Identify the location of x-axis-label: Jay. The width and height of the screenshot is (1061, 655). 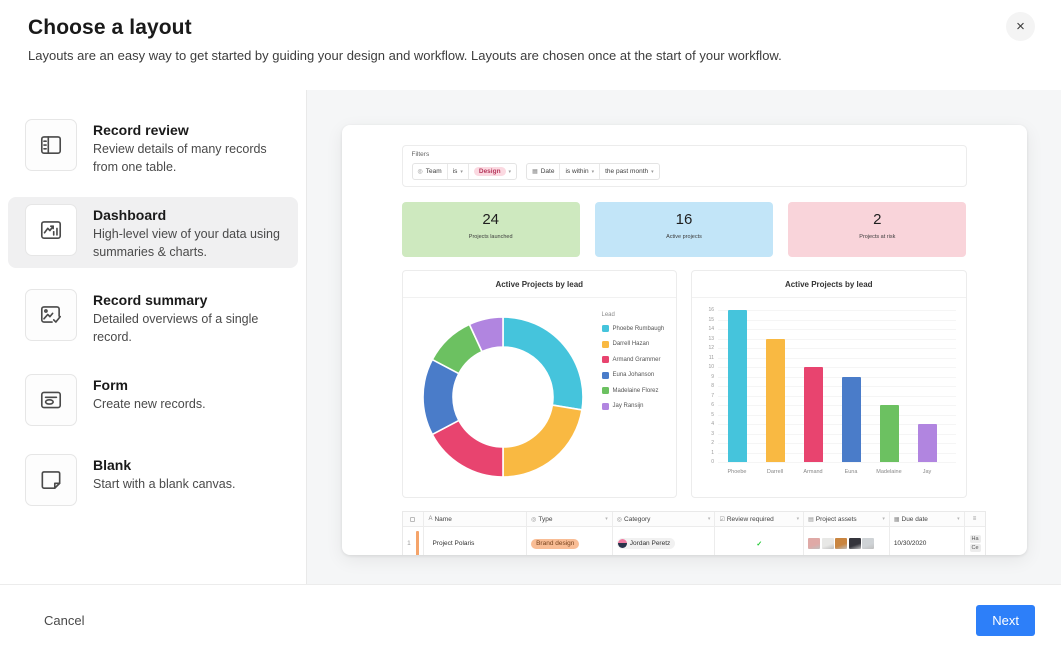
(927, 472).